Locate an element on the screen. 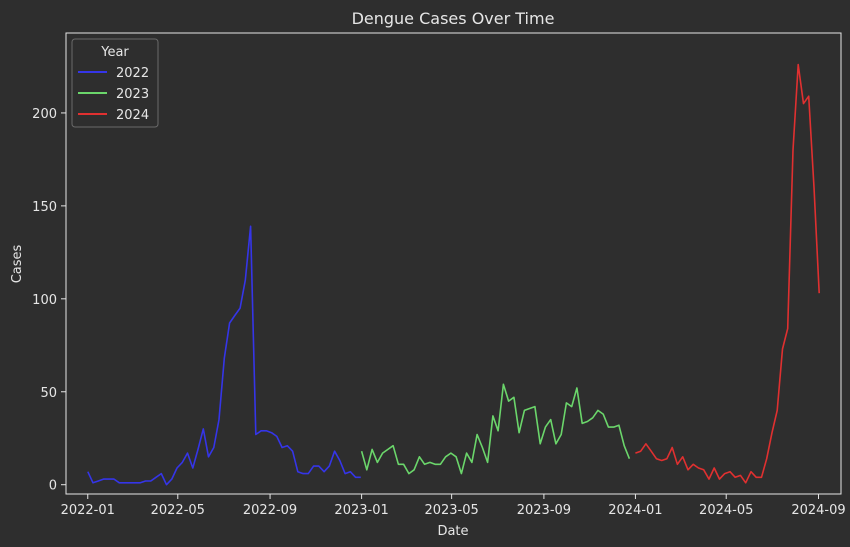 This screenshot has height=547, width=850. legend-box is located at coordinates (115, 83).